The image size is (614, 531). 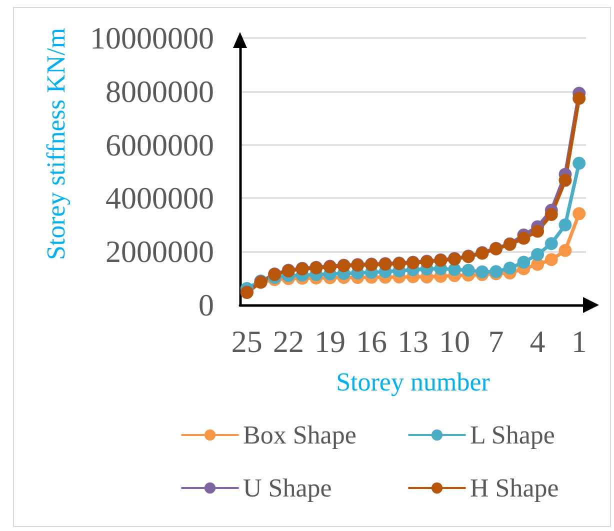 What do you see at coordinates (579, 341) in the screenshot?
I see `x-tick-label: 1` at bounding box center [579, 341].